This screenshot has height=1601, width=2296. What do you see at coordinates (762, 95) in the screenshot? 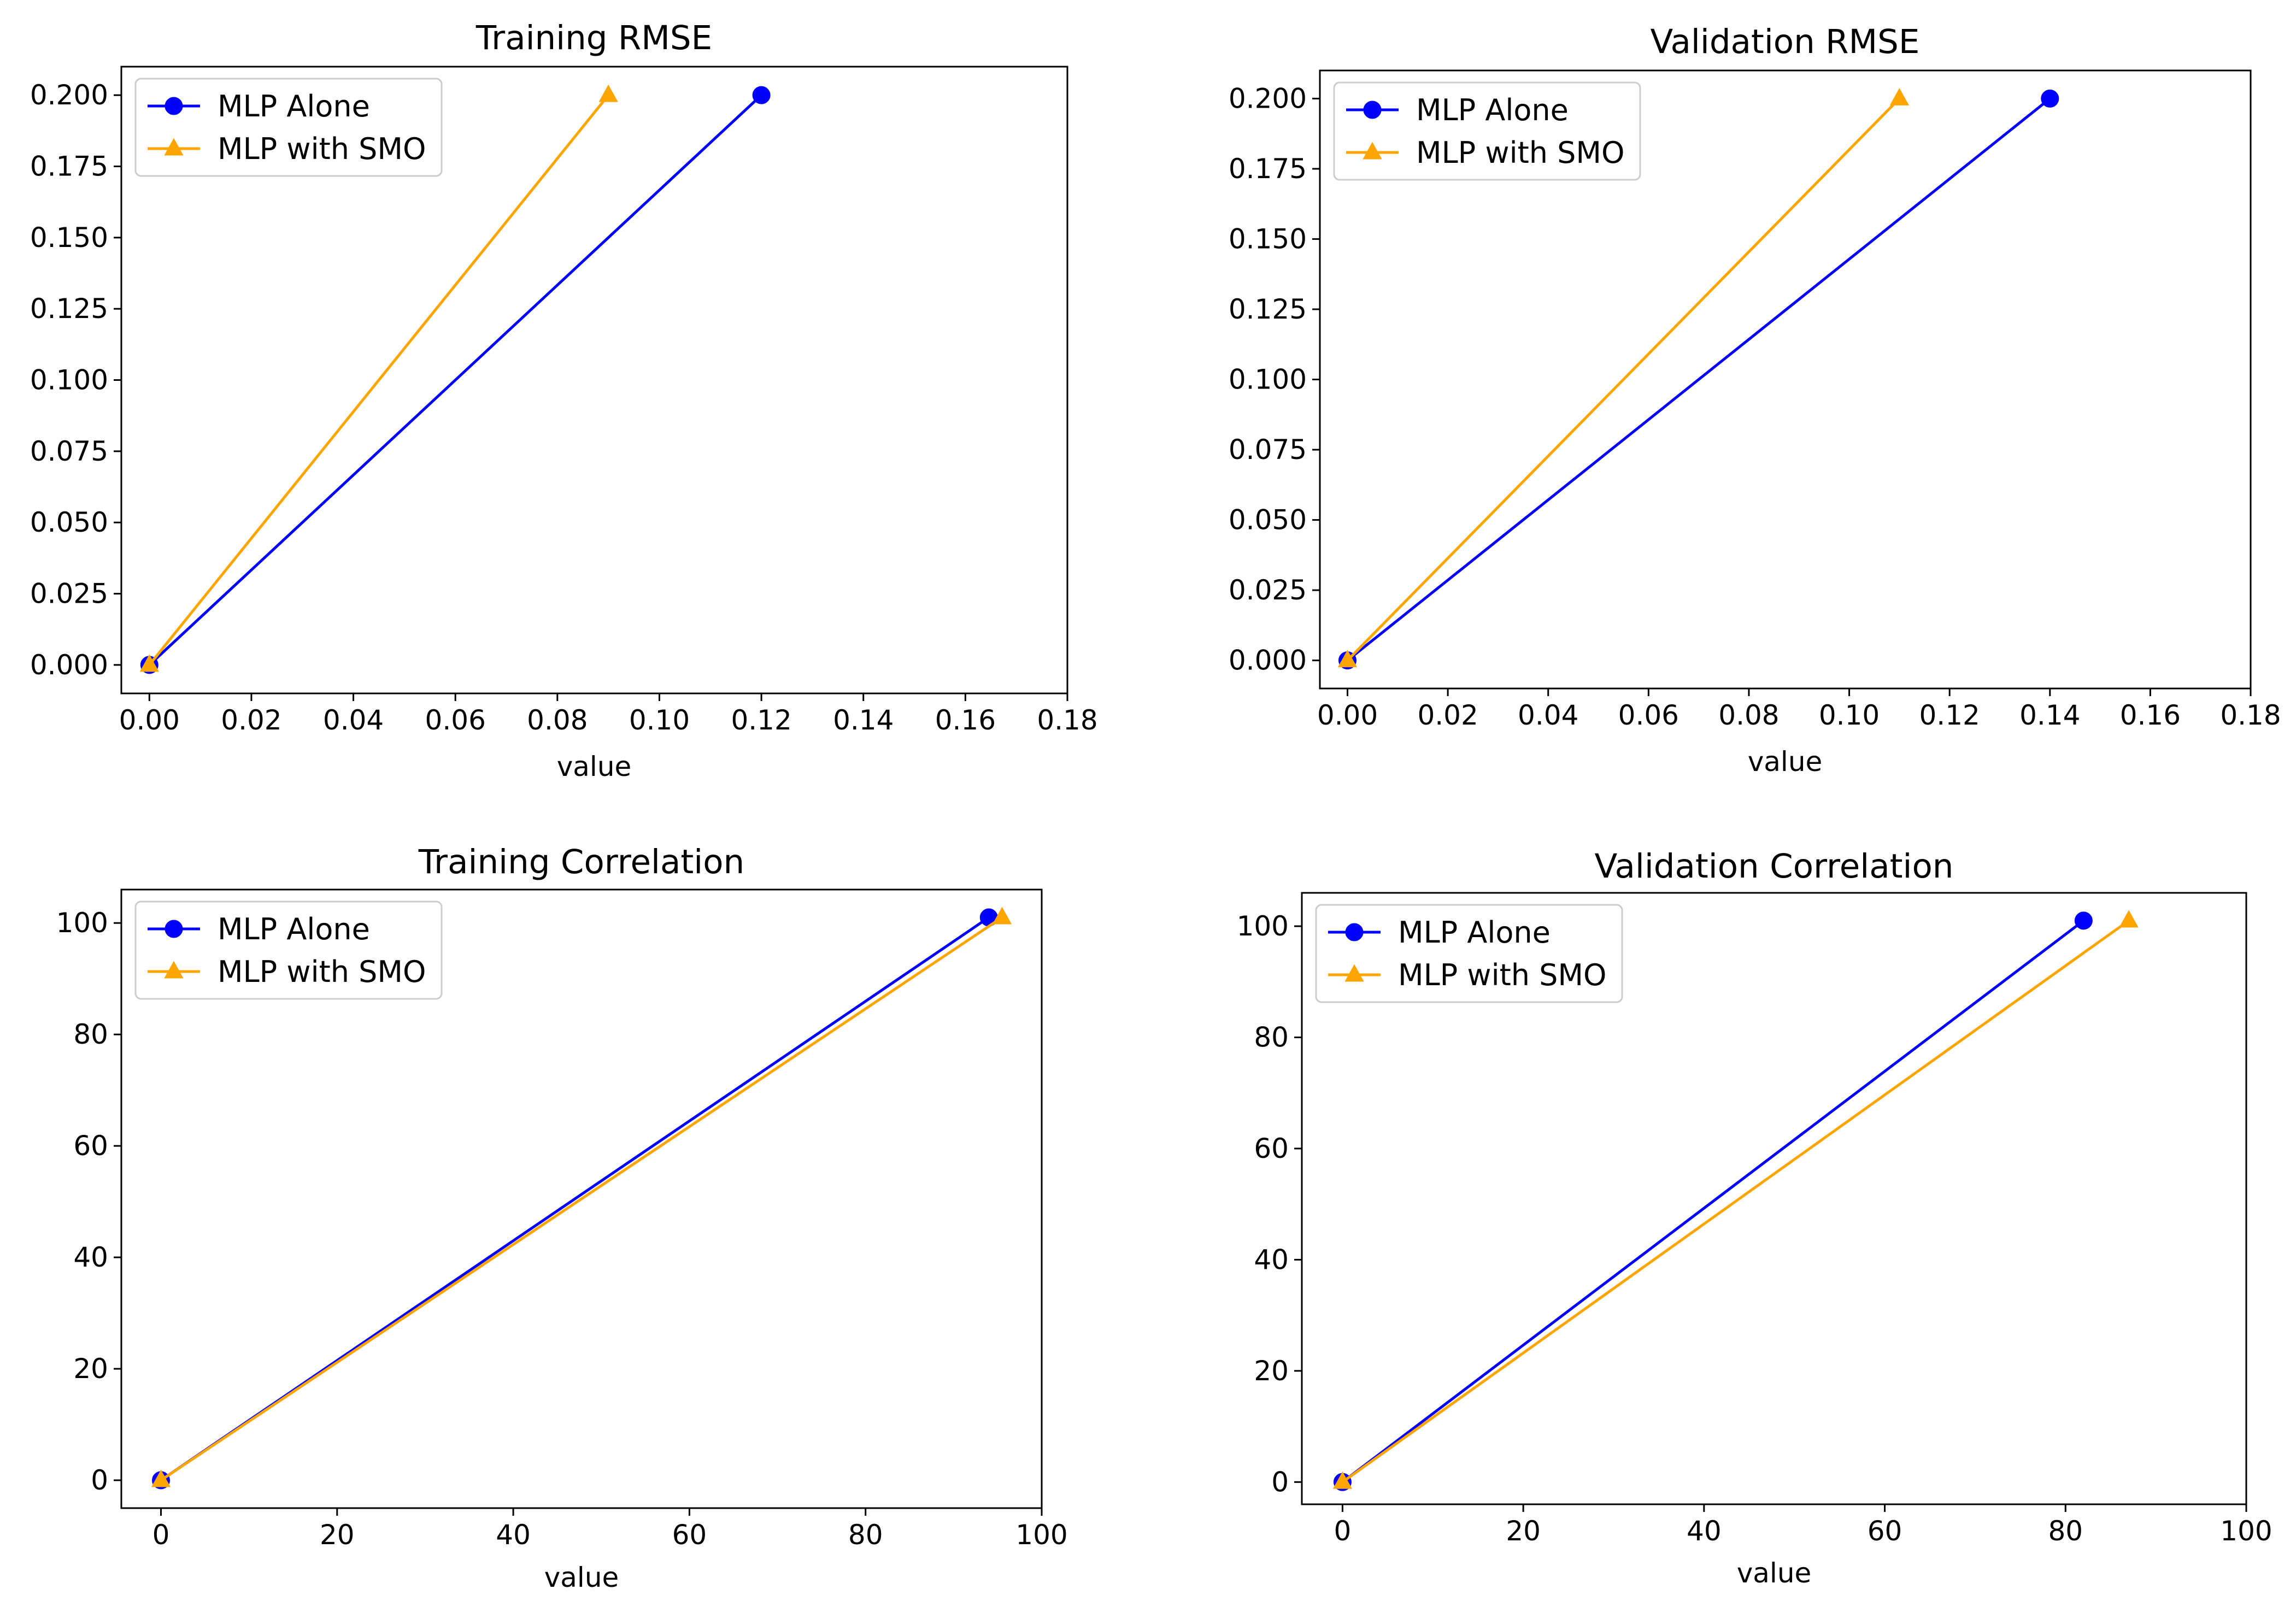
I see `data-point-mlp-alone` at bounding box center [762, 95].